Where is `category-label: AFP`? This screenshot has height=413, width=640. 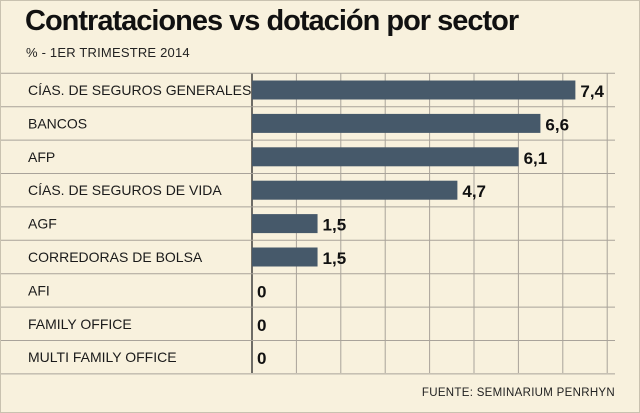 category-label: AFP is located at coordinates (41, 157).